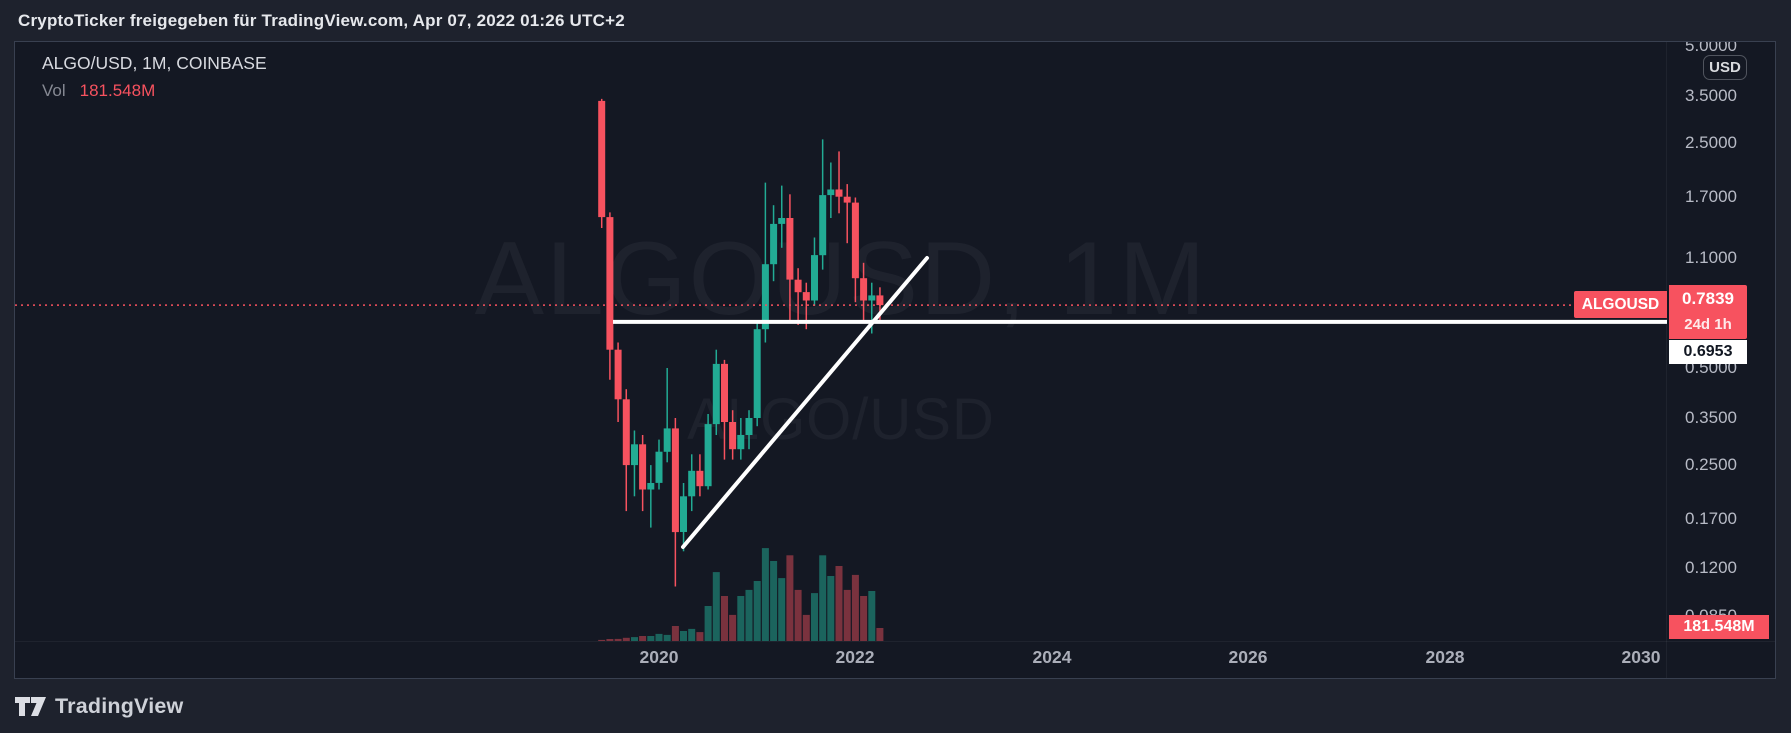 The height and width of the screenshot is (733, 1791). What do you see at coordinates (1052, 657) in the screenshot?
I see `time-tick-2024: 2024` at bounding box center [1052, 657].